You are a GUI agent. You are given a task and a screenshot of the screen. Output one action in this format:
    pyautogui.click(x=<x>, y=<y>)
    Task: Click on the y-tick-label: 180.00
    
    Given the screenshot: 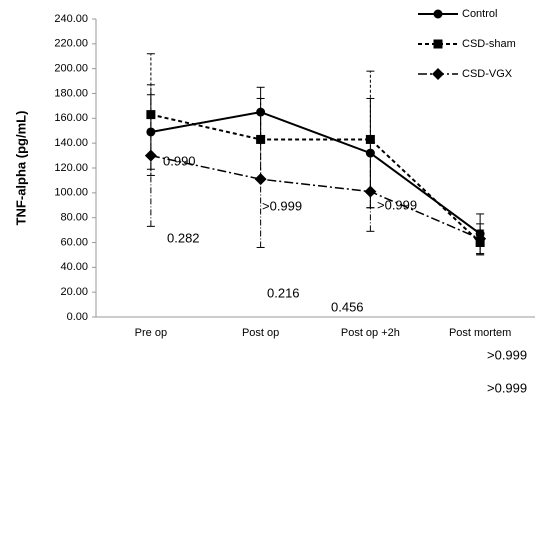 What is the action you would take?
    pyautogui.click(x=71, y=93)
    